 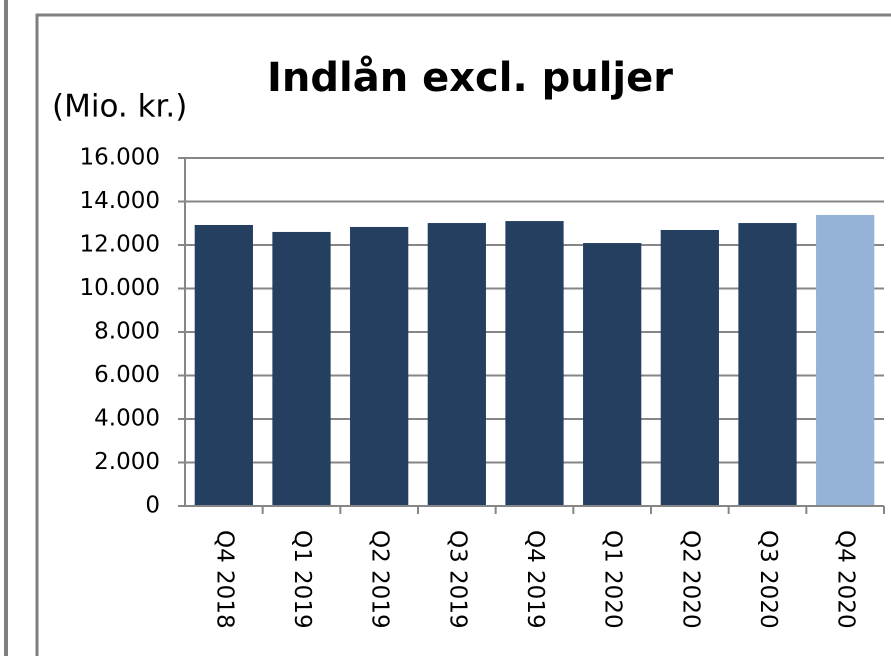 I want to click on y-tick-label: 6.000, so click(x=127, y=375).